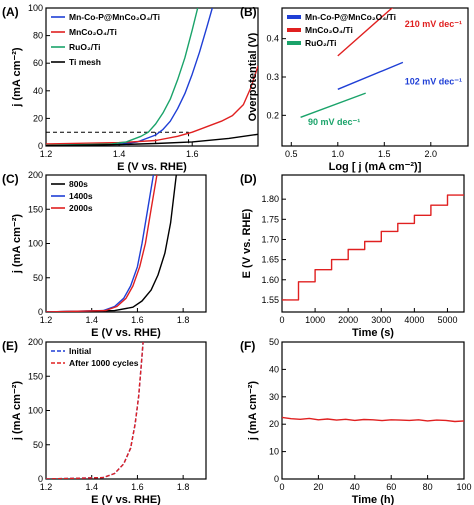  What do you see at coordinates (373, 499) in the screenshot?
I see `x-axis-label: Time (h)` at bounding box center [373, 499].